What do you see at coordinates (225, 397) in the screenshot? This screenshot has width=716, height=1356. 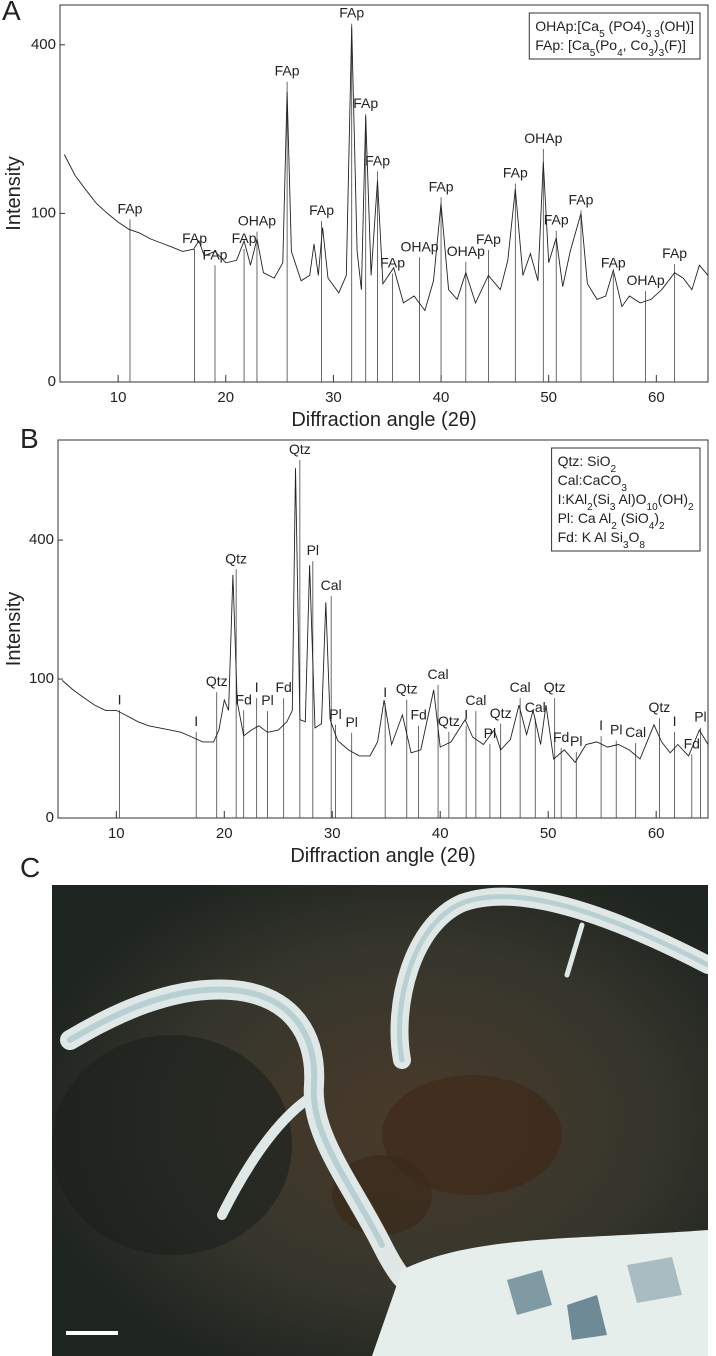 I see `x-tick-label: 20` at bounding box center [225, 397].